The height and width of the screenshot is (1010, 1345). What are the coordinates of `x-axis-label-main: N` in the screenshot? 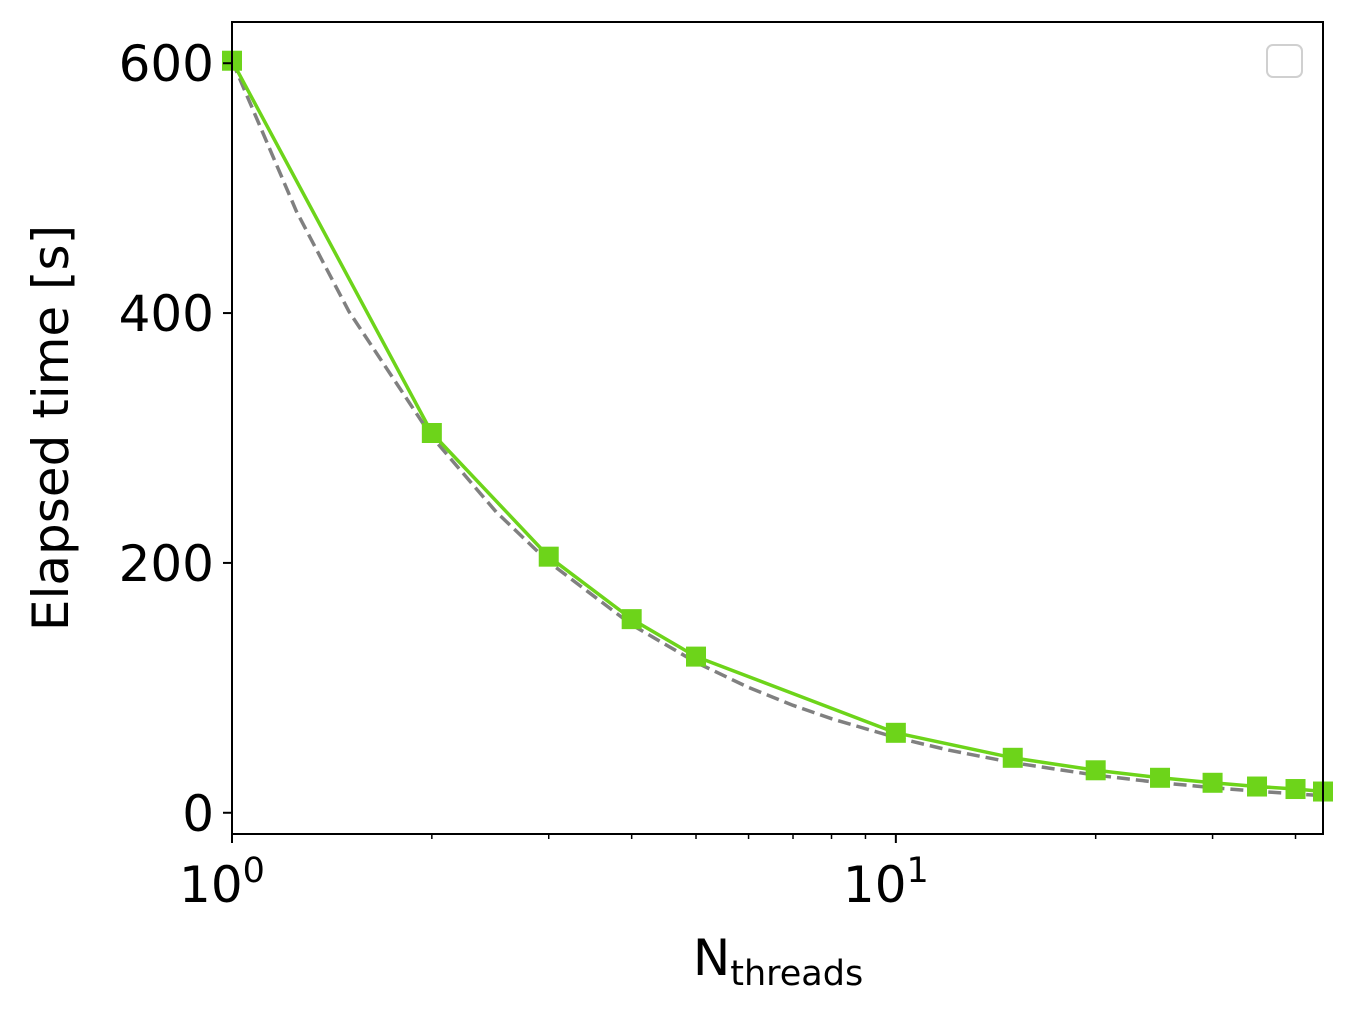 It's located at (711, 958).